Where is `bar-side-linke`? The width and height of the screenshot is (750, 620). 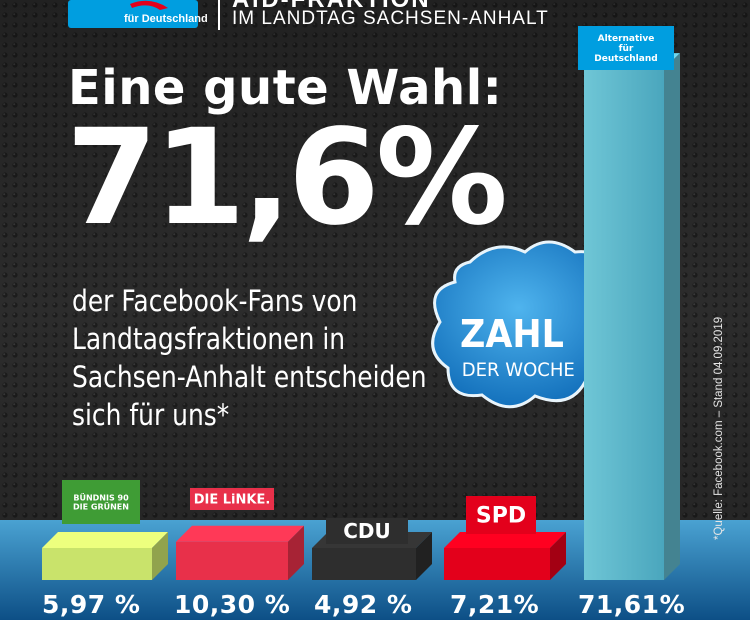
bar-side-linke is located at coordinates (296, 552).